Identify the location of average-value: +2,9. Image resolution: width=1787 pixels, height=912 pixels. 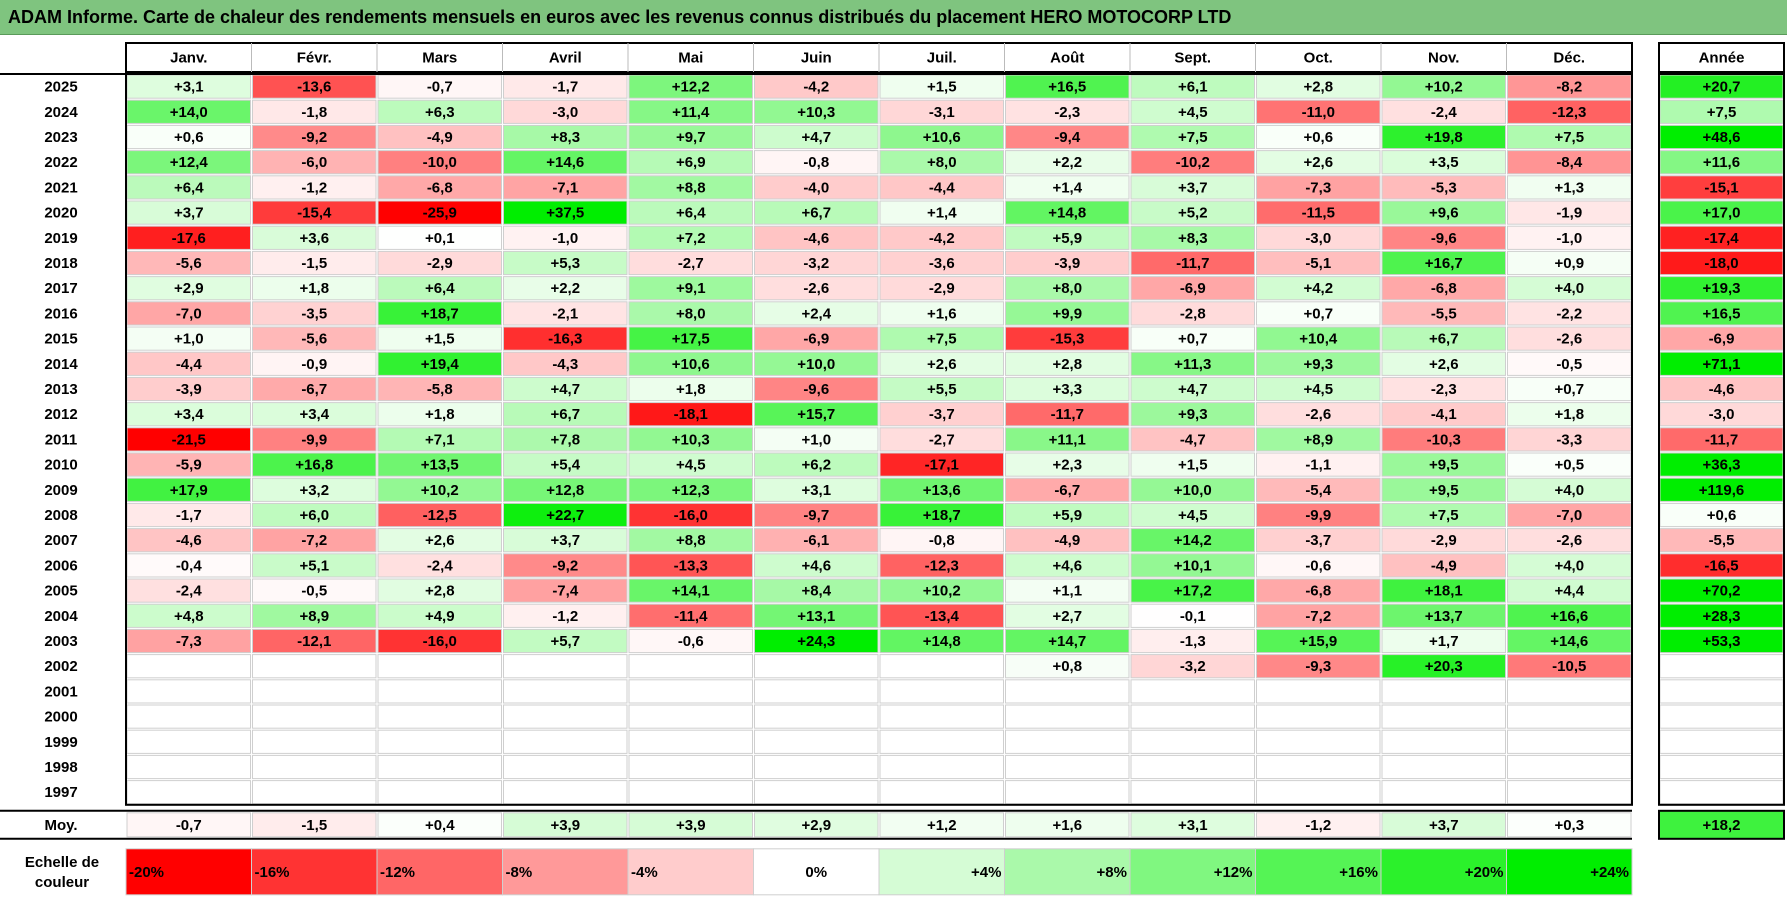
(816, 825).